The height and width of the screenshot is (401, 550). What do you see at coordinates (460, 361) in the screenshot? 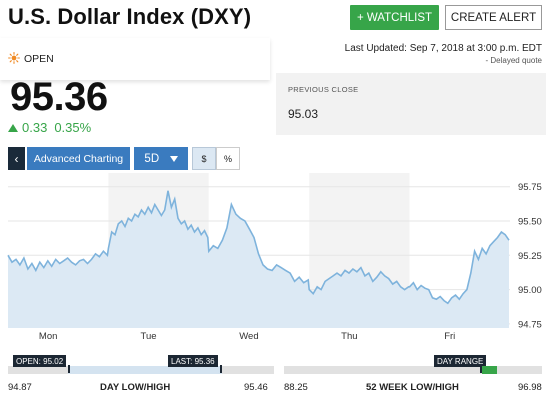
I see `day-range-marker: DAY RANGE` at bounding box center [460, 361].